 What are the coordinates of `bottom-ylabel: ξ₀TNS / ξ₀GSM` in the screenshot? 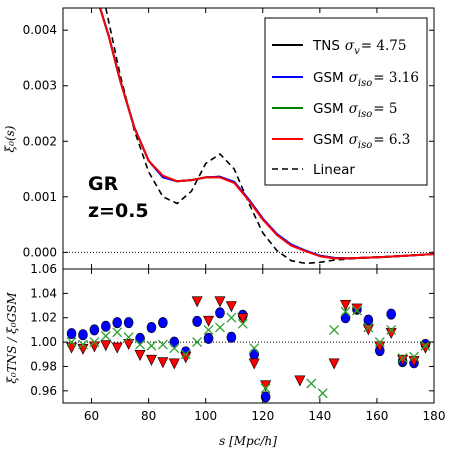 It's located at (12, 338).